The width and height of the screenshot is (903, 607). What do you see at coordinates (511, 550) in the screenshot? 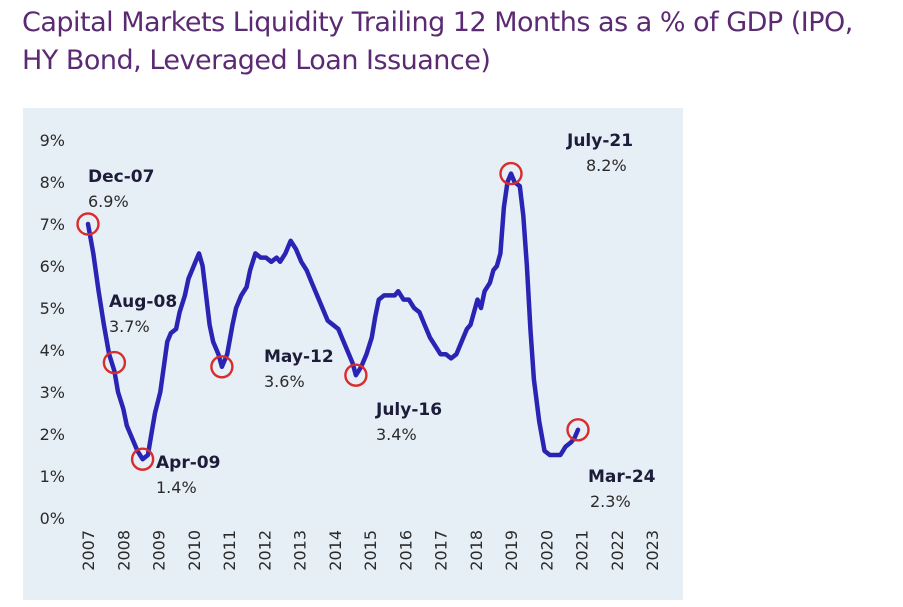
I see `x-tick-label: 2019` at bounding box center [511, 550].